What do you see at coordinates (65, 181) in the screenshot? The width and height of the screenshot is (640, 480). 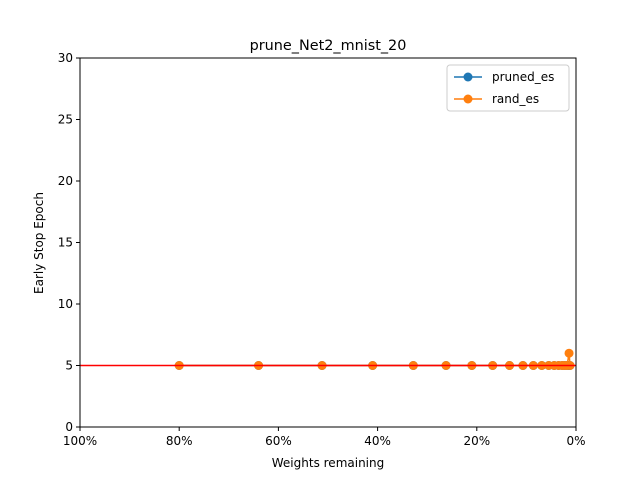 I see `y-tick-label: 20` at bounding box center [65, 181].